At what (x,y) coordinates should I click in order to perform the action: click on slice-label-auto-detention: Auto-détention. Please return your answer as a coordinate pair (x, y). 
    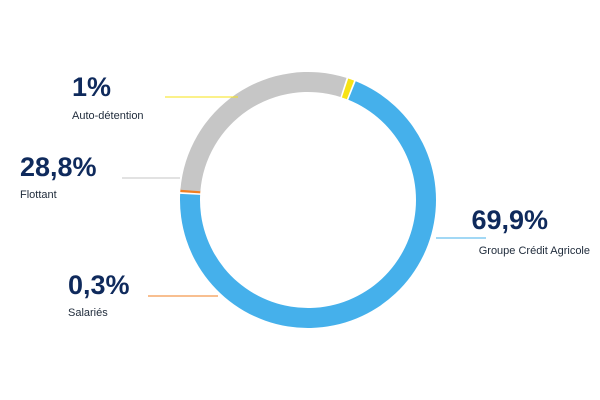
    Looking at the image, I should click on (108, 116).